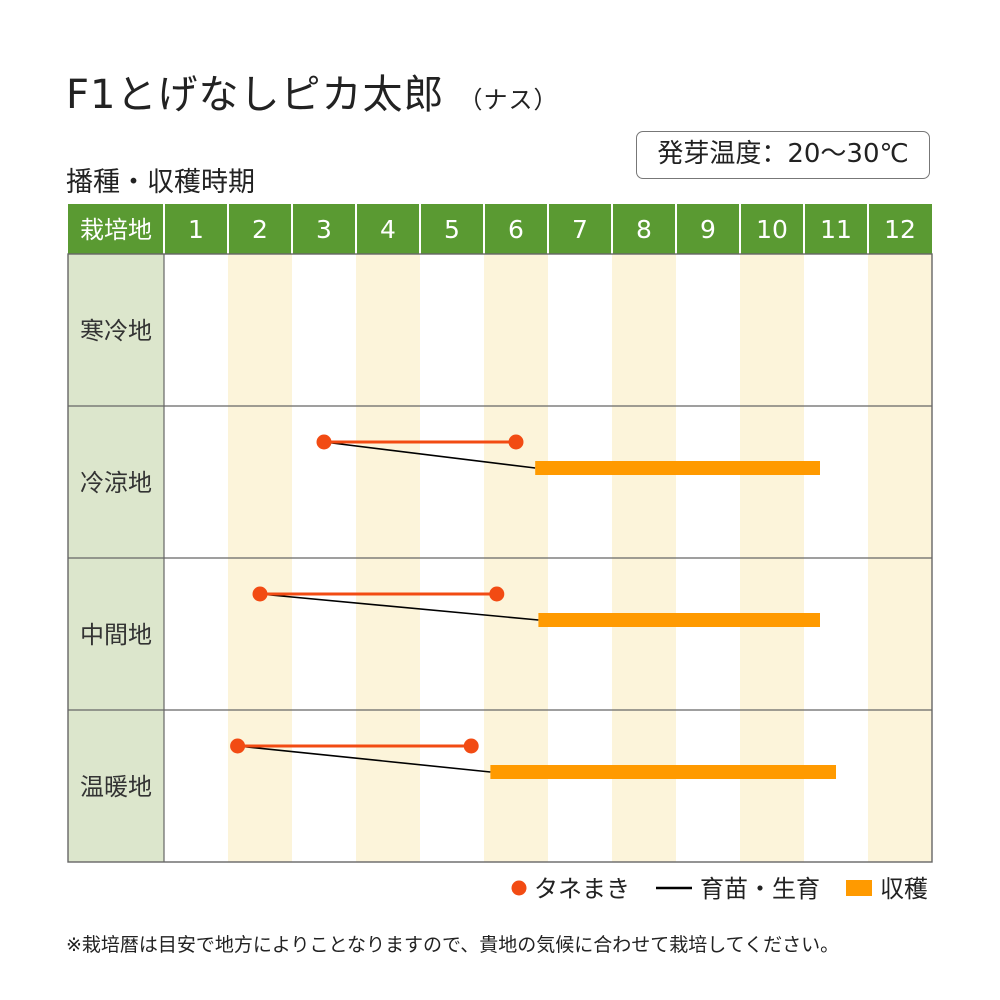 This screenshot has height=1000, width=1000. What do you see at coordinates (388, 229) in the screenshot?
I see `month-tick-label: 4` at bounding box center [388, 229].